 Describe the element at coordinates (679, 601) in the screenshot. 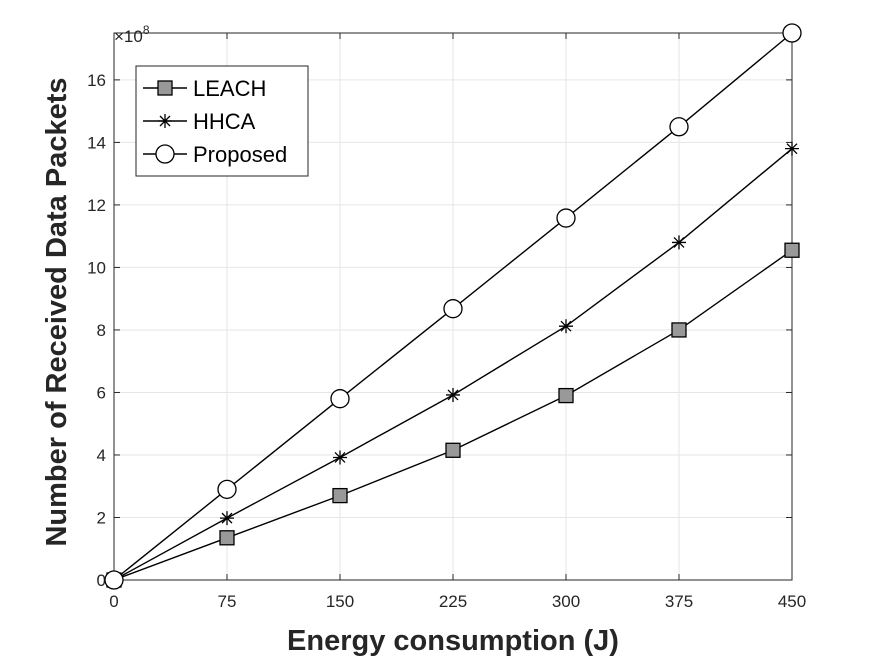

I see `x-tick-label: 375` at that location.